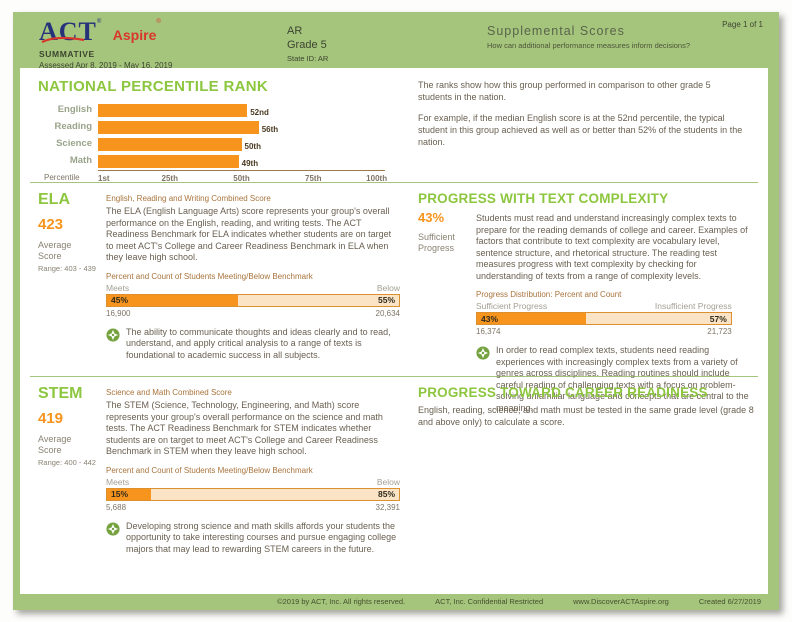 The height and width of the screenshot is (622, 792). Describe the element at coordinates (270, 129) in the screenshot. I see `bar-value-label: 56th` at that location.